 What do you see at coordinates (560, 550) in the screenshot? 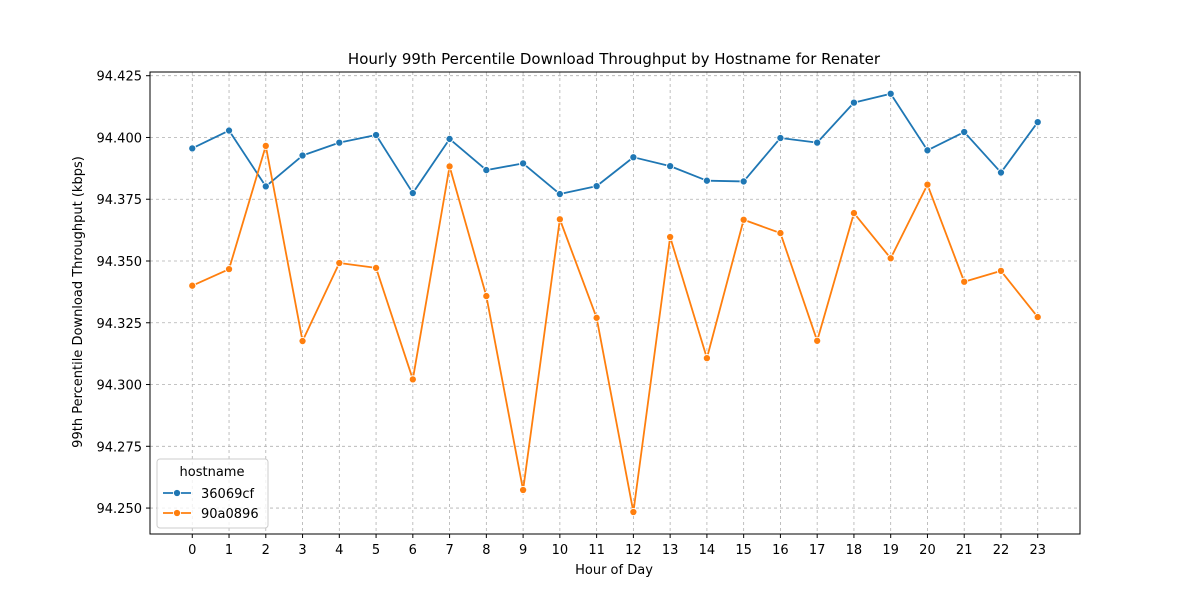
I see `x-tick-label: 10` at bounding box center [560, 550].